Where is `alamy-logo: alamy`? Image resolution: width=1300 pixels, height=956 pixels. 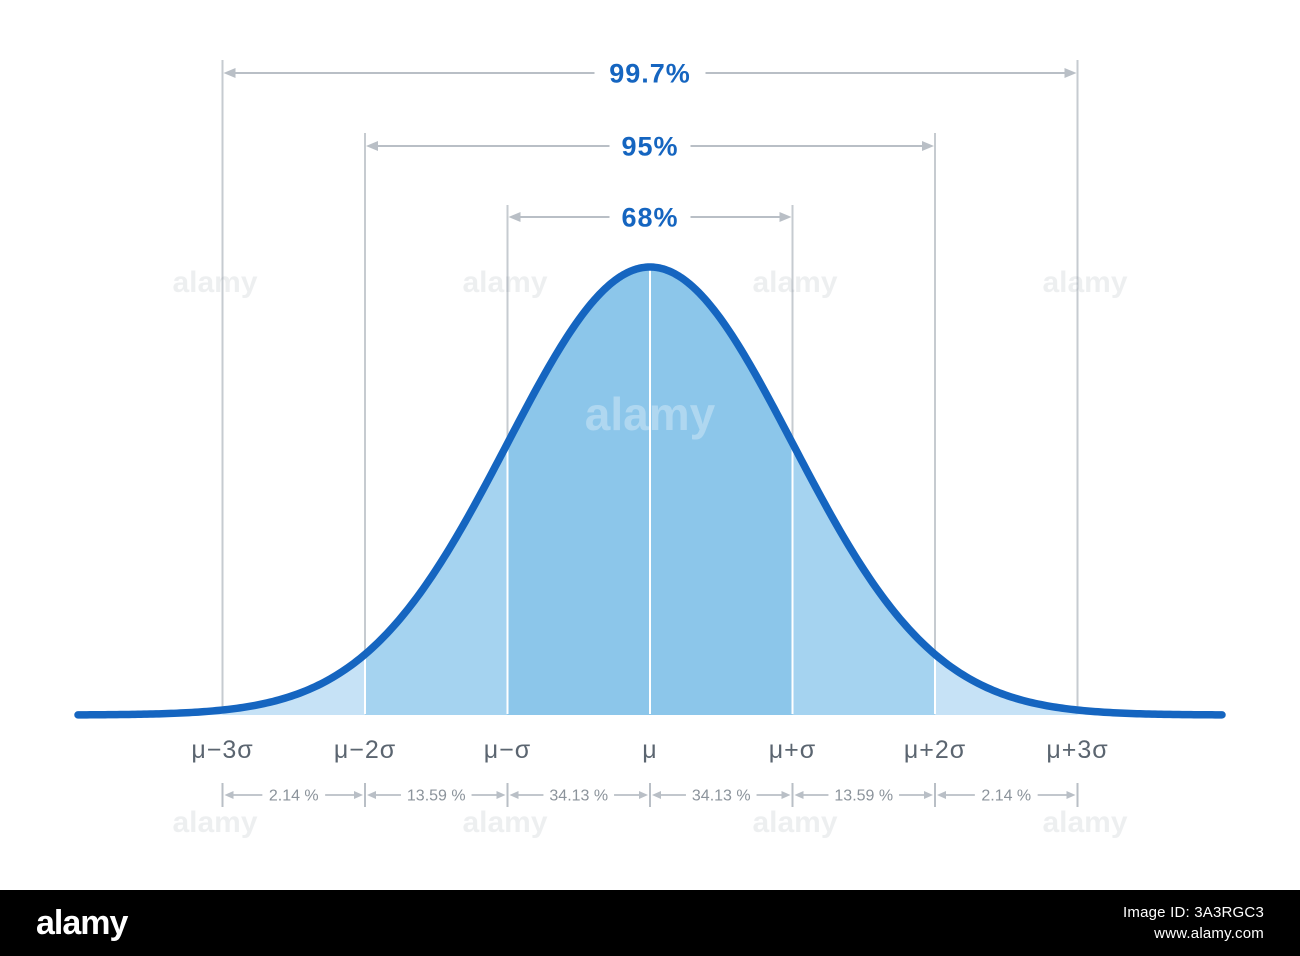 alamy-logo: alamy is located at coordinates (82, 922).